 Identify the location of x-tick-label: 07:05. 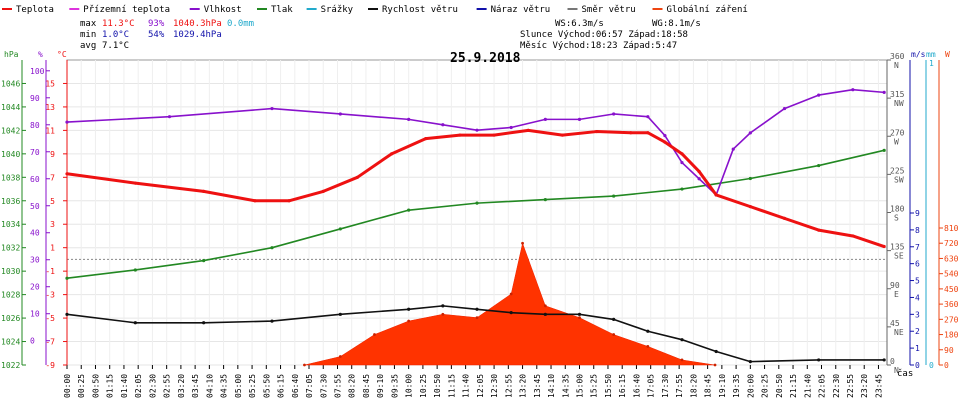
(309, 386).